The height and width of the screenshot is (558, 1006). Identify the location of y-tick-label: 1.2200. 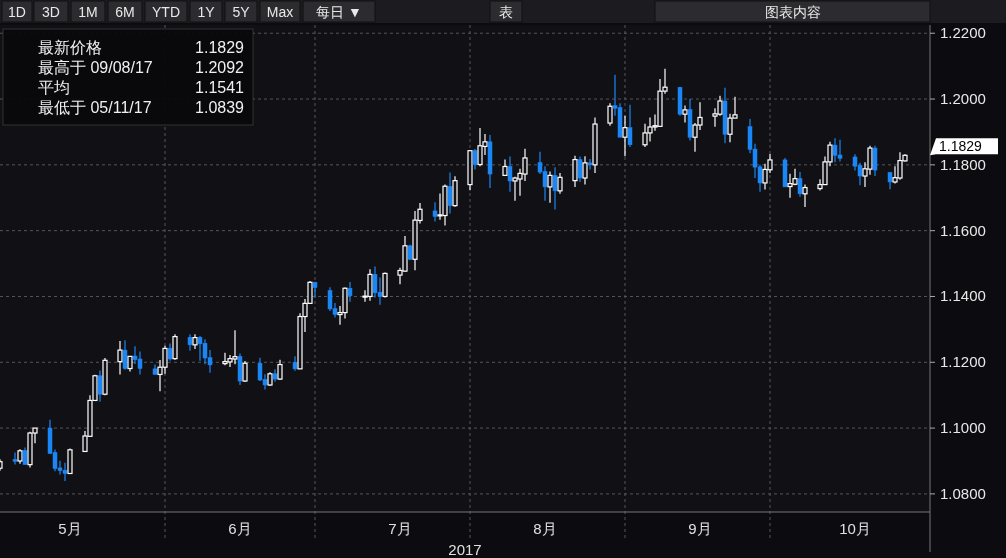
(963, 33).